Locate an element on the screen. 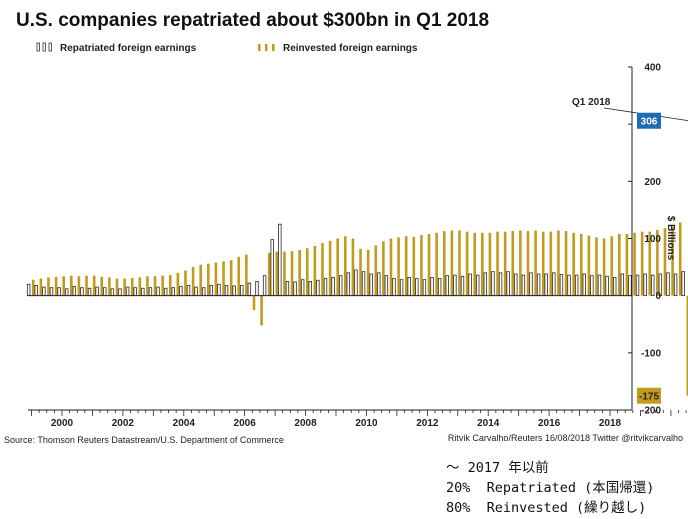 The image size is (688, 519). x-tick-label: 2000 is located at coordinates (62, 423).